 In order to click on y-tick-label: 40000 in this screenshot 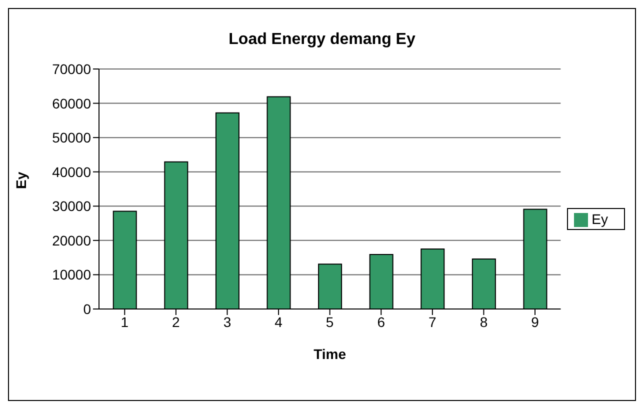, I will do `click(72, 172)`.